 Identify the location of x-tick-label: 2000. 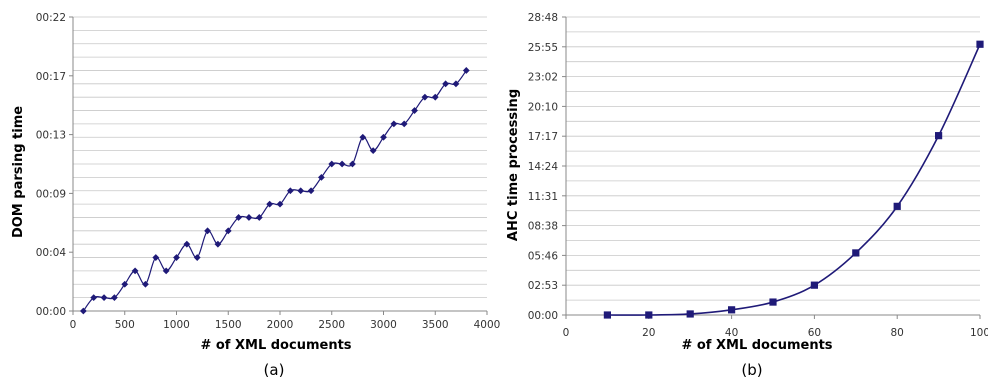
(280, 325).